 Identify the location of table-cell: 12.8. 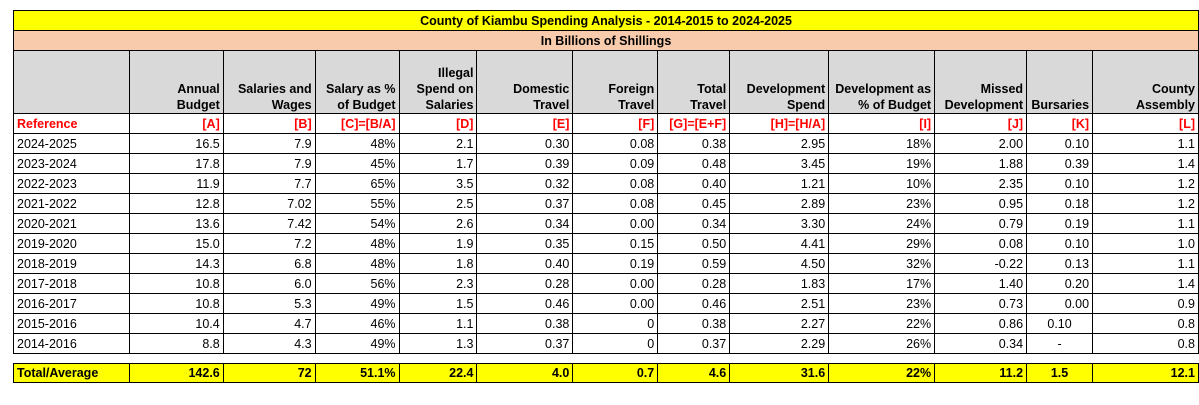
(176, 203).